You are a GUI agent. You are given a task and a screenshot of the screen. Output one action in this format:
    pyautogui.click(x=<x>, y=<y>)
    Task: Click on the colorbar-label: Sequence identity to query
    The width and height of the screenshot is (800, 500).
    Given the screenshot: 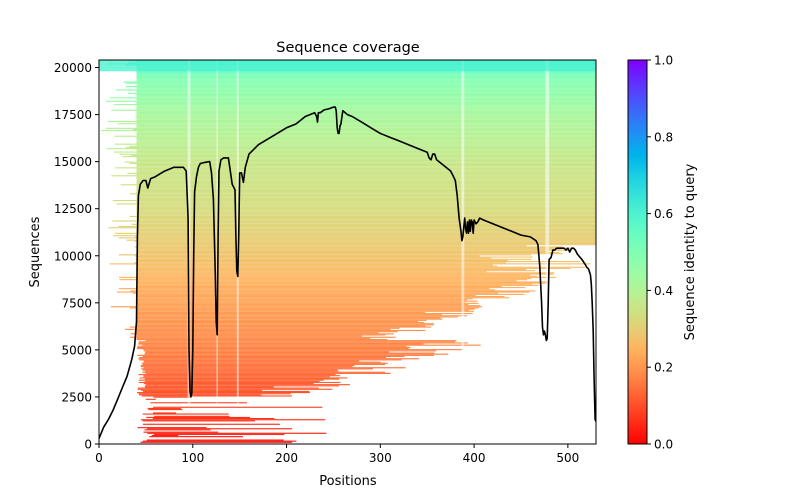 What is the action you would take?
    pyautogui.click(x=690, y=251)
    